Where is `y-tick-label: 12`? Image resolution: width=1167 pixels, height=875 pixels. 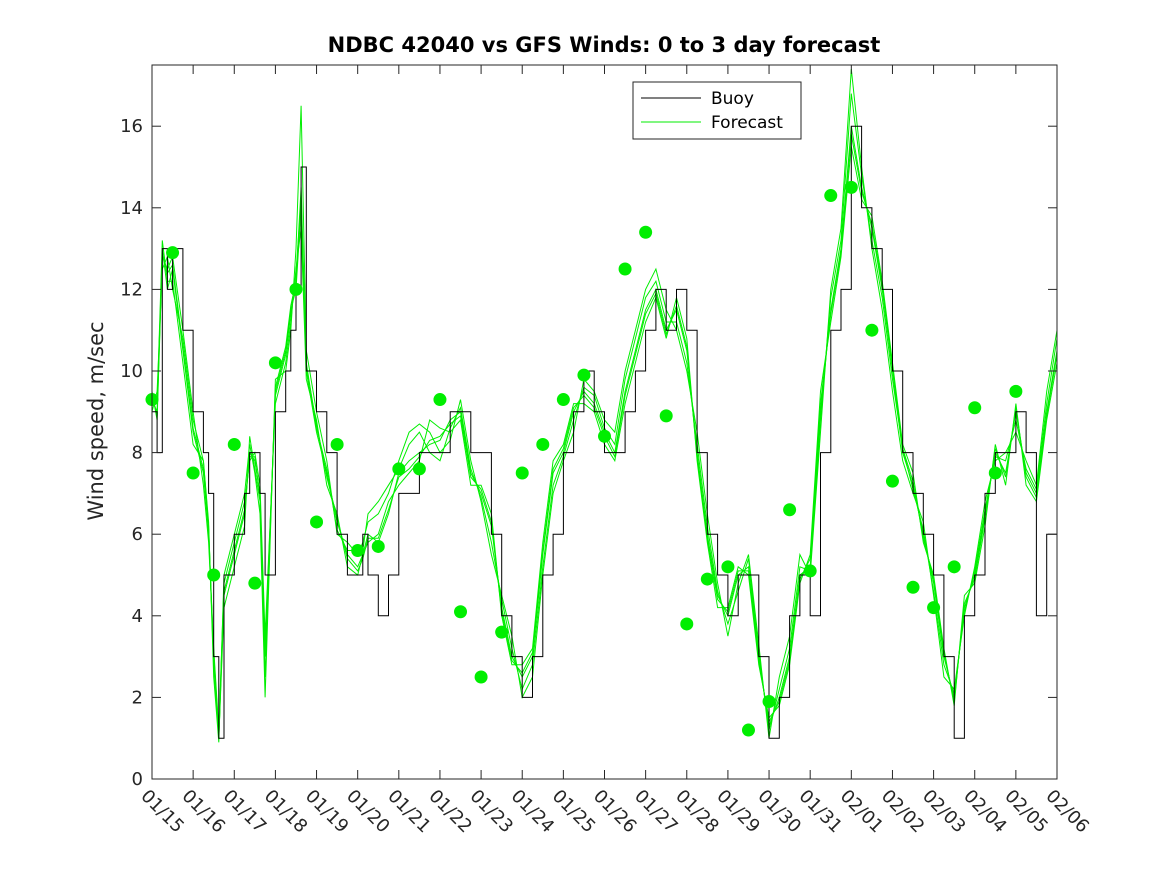
y-tick-label: 12 is located at coordinates (131, 289).